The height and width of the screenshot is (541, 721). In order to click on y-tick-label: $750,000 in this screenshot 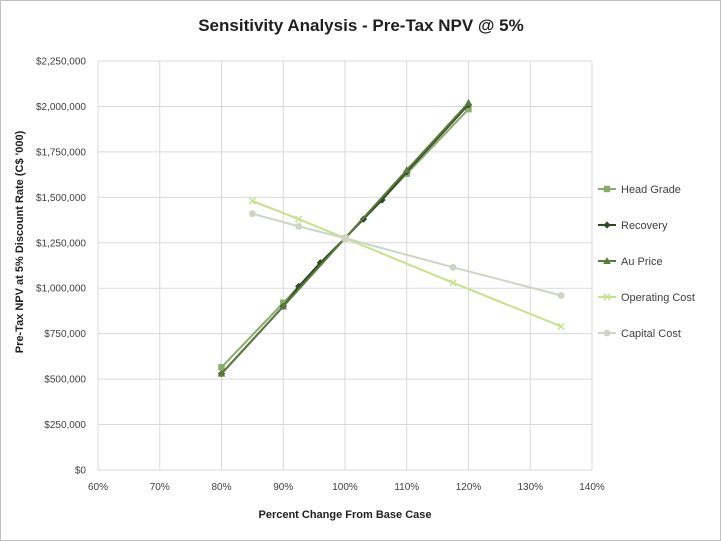, I will do `click(65, 334)`.